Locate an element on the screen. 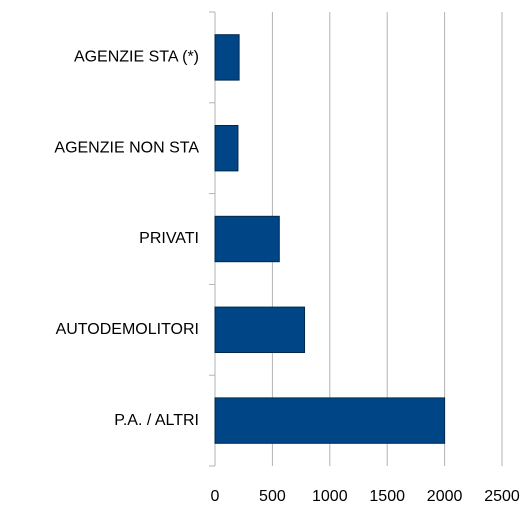 The height and width of the screenshot is (512, 530). x-tick-label: 1000 is located at coordinates (330, 496).